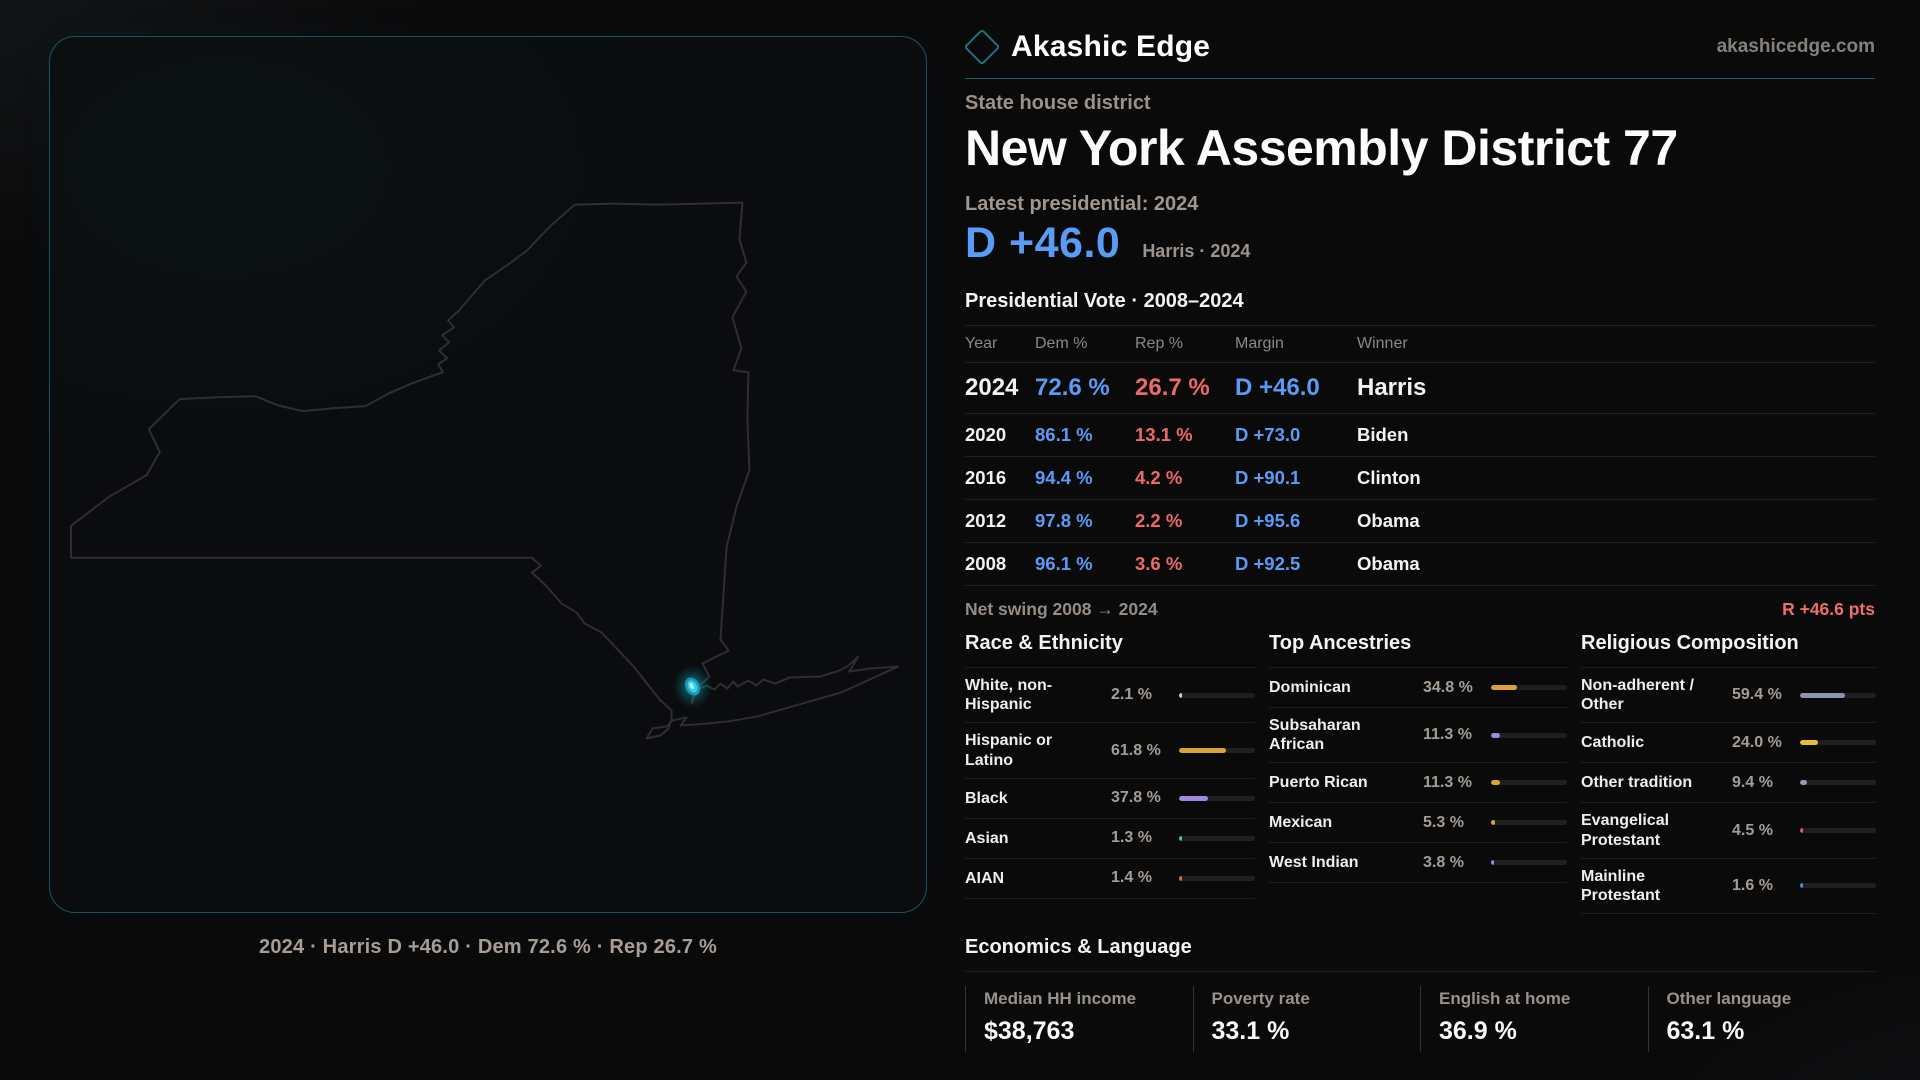 Image resolution: width=1920 pixels, height=1080 pixels. What do you see at coordinates (1110, 799) in the screenshot?
I see `list-item: Black 37.8 %` at bounding box center [1110, 799].